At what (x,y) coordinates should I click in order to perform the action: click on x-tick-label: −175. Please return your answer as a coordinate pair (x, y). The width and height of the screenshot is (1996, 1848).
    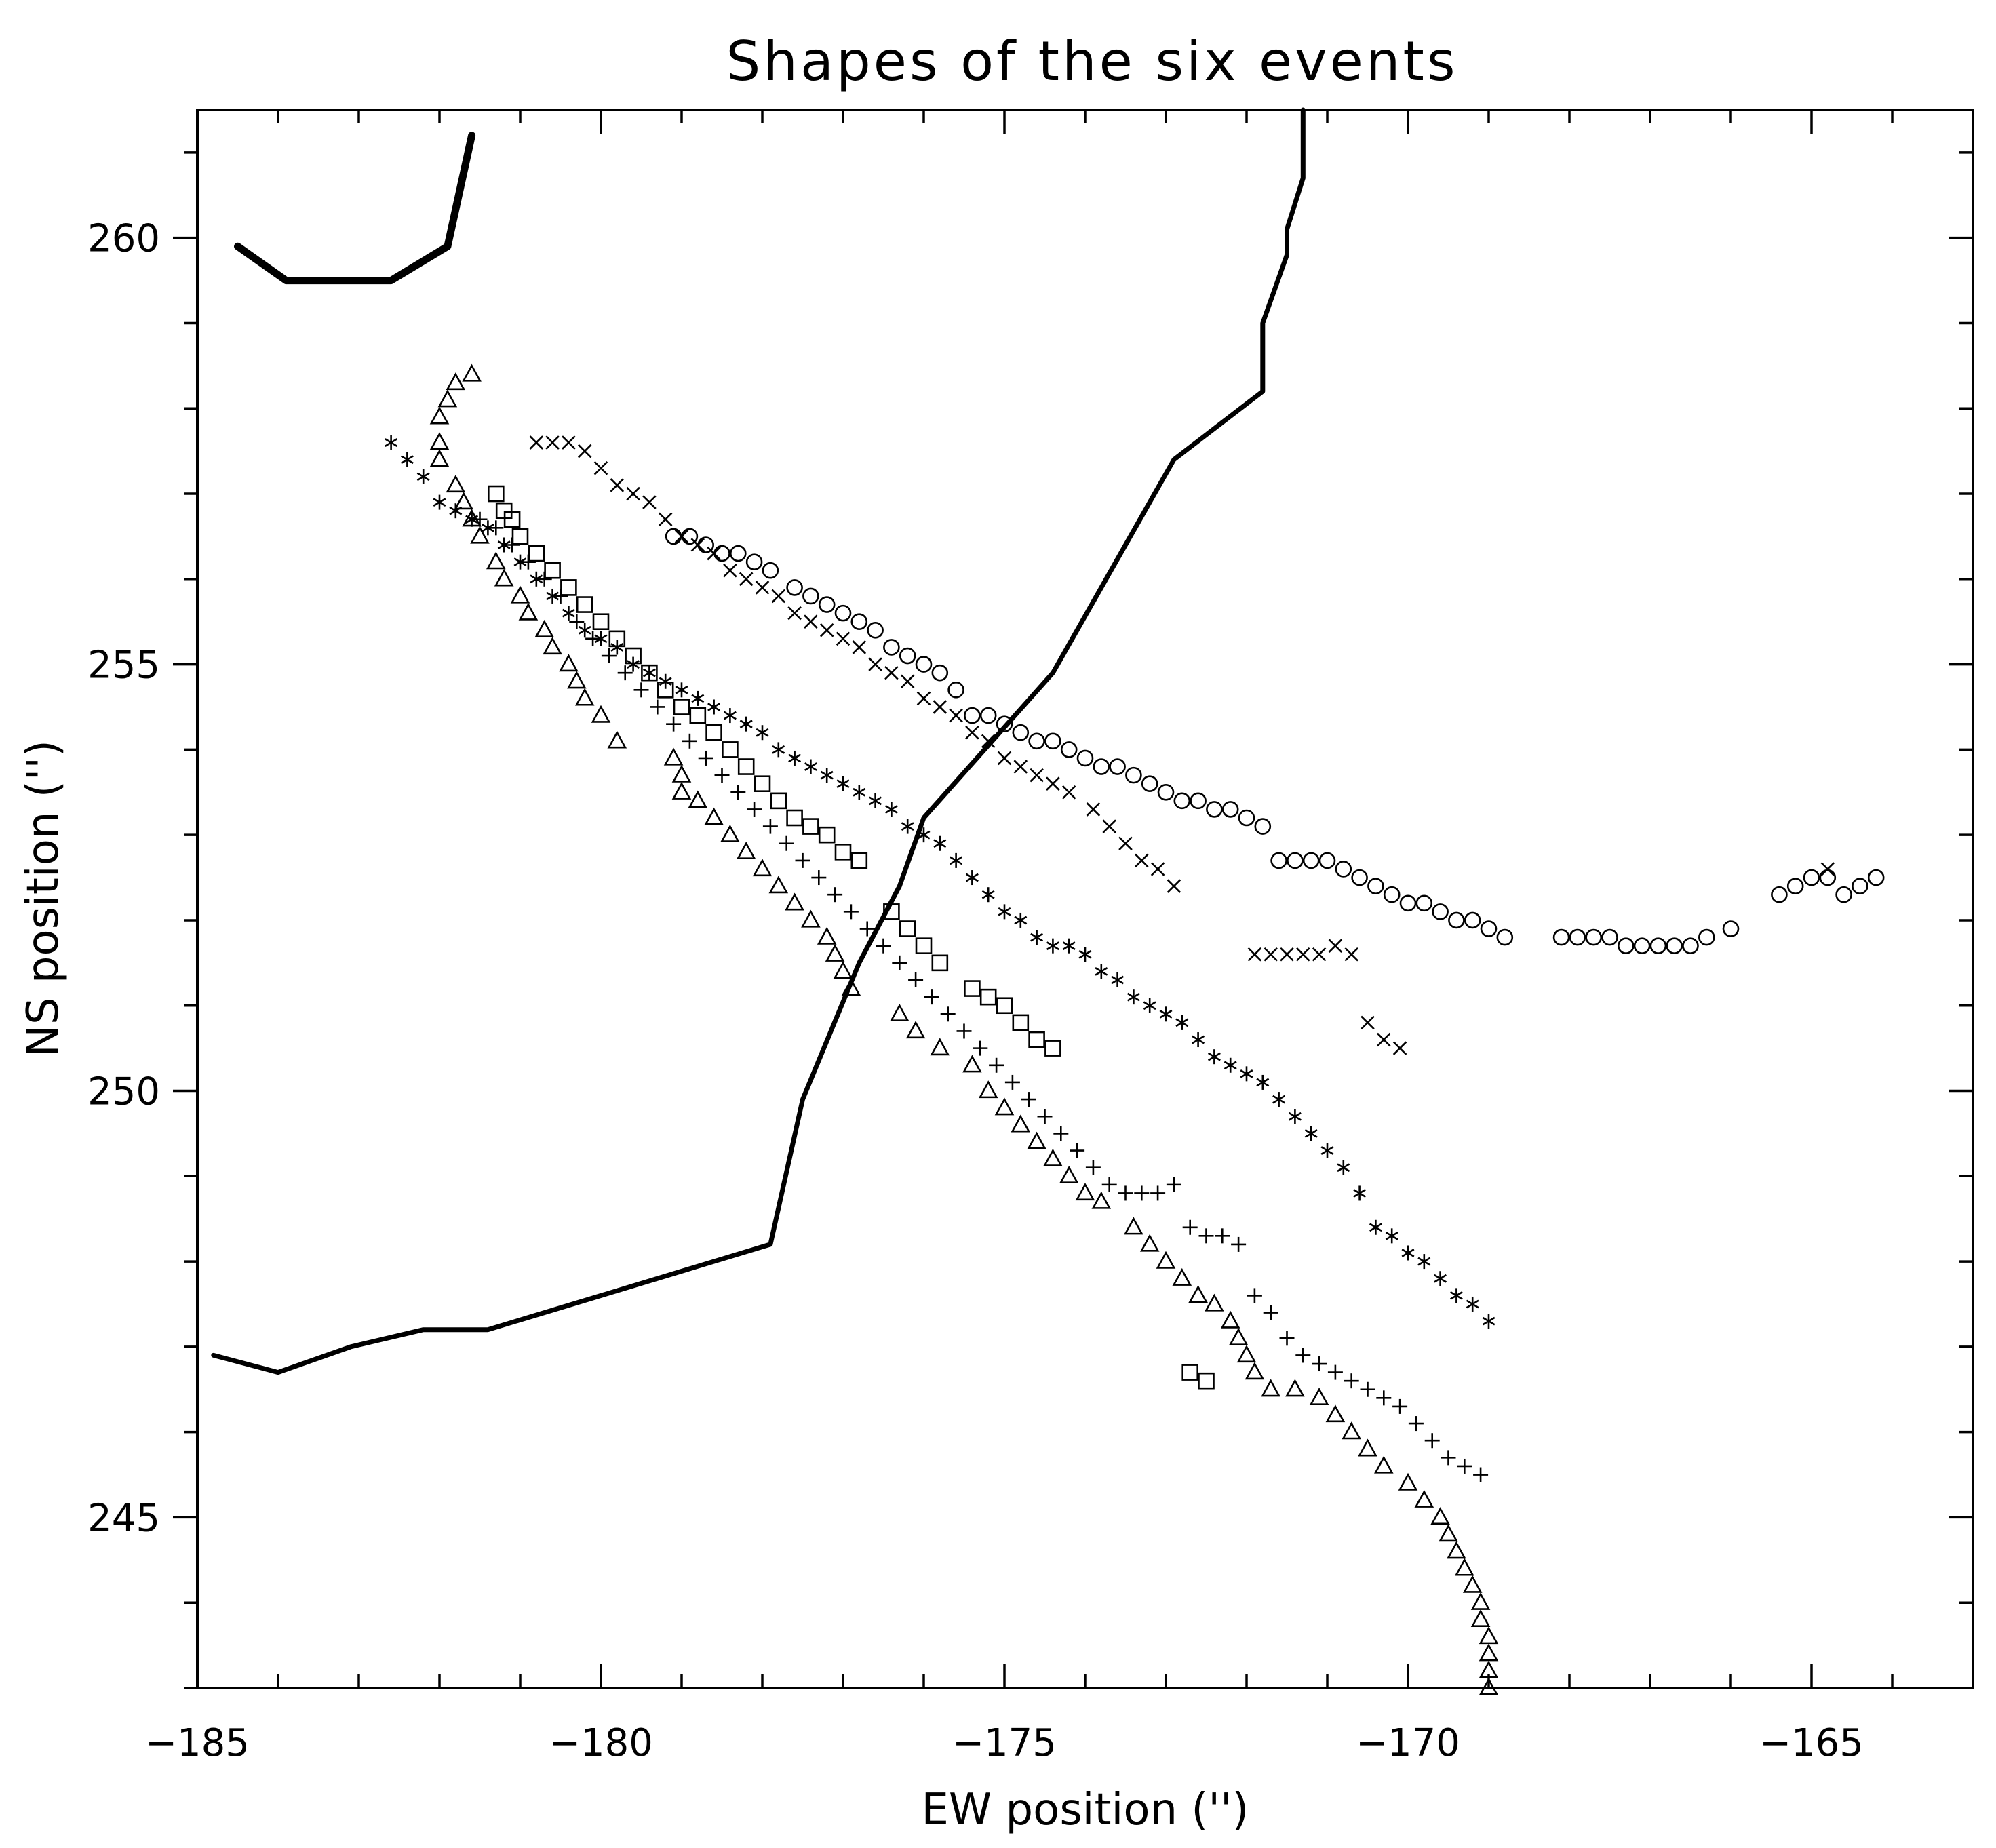
    Looking at the image, I should click on (1005, 1743).